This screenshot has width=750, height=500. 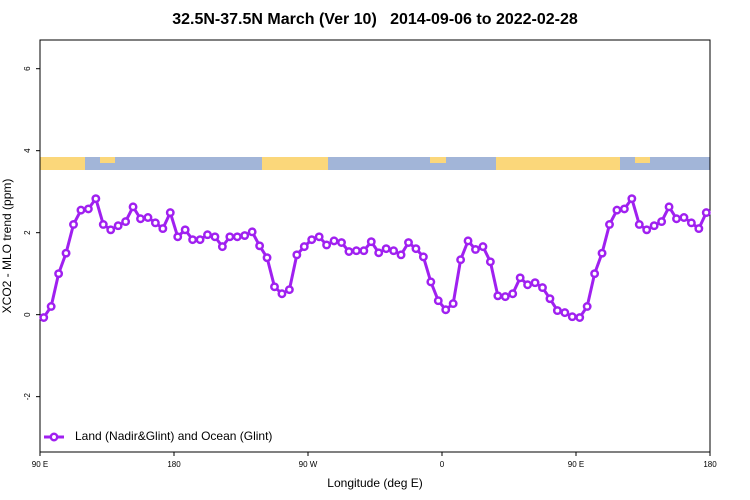 What do you see at coordinates (308, 464) in the screenshot?
I see `x-tick-label: 90 W` at bounding box center [308, 464].